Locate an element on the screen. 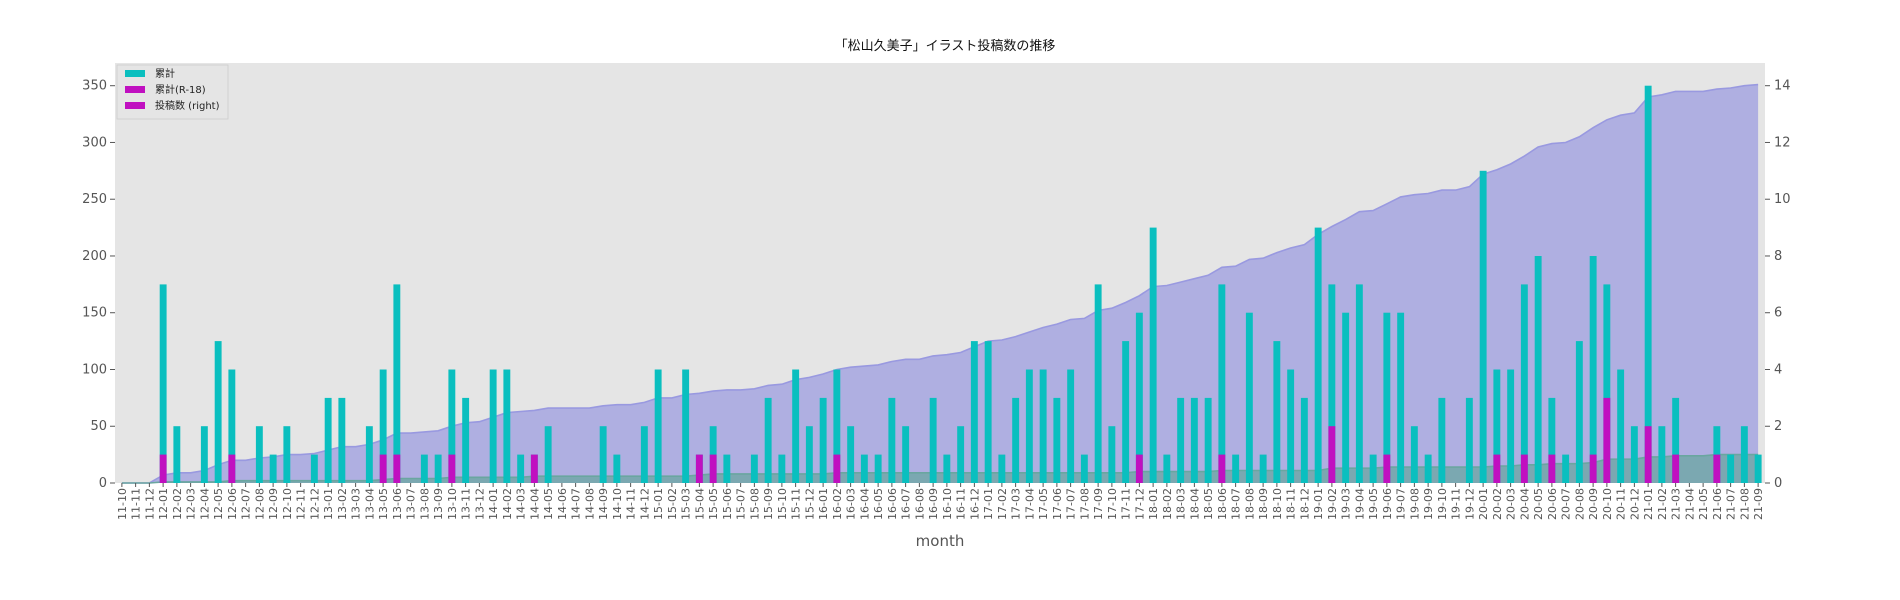 The height and width of the screenshot is (600, 1900). x-tick-label: 20-12 is located at coordinates (1634, 504).